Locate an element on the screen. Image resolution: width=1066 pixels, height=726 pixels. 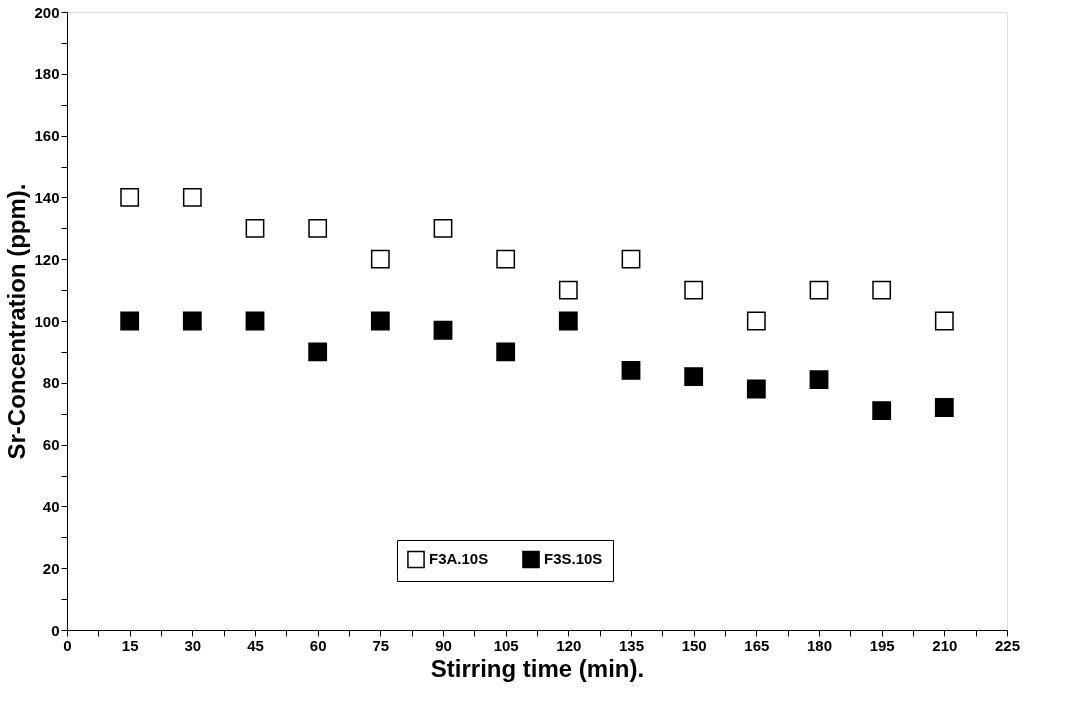
y-tick-label: 120 is located at coordinates (47, 259).